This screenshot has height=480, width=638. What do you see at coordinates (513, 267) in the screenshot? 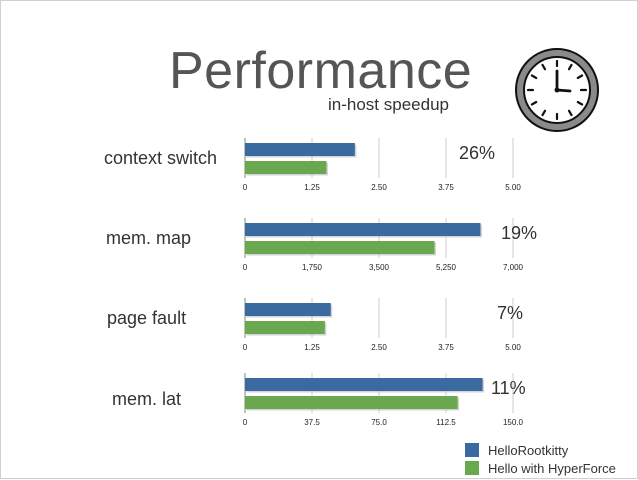
I see `tick-label: 7,000` at bounding box center [513, 267].